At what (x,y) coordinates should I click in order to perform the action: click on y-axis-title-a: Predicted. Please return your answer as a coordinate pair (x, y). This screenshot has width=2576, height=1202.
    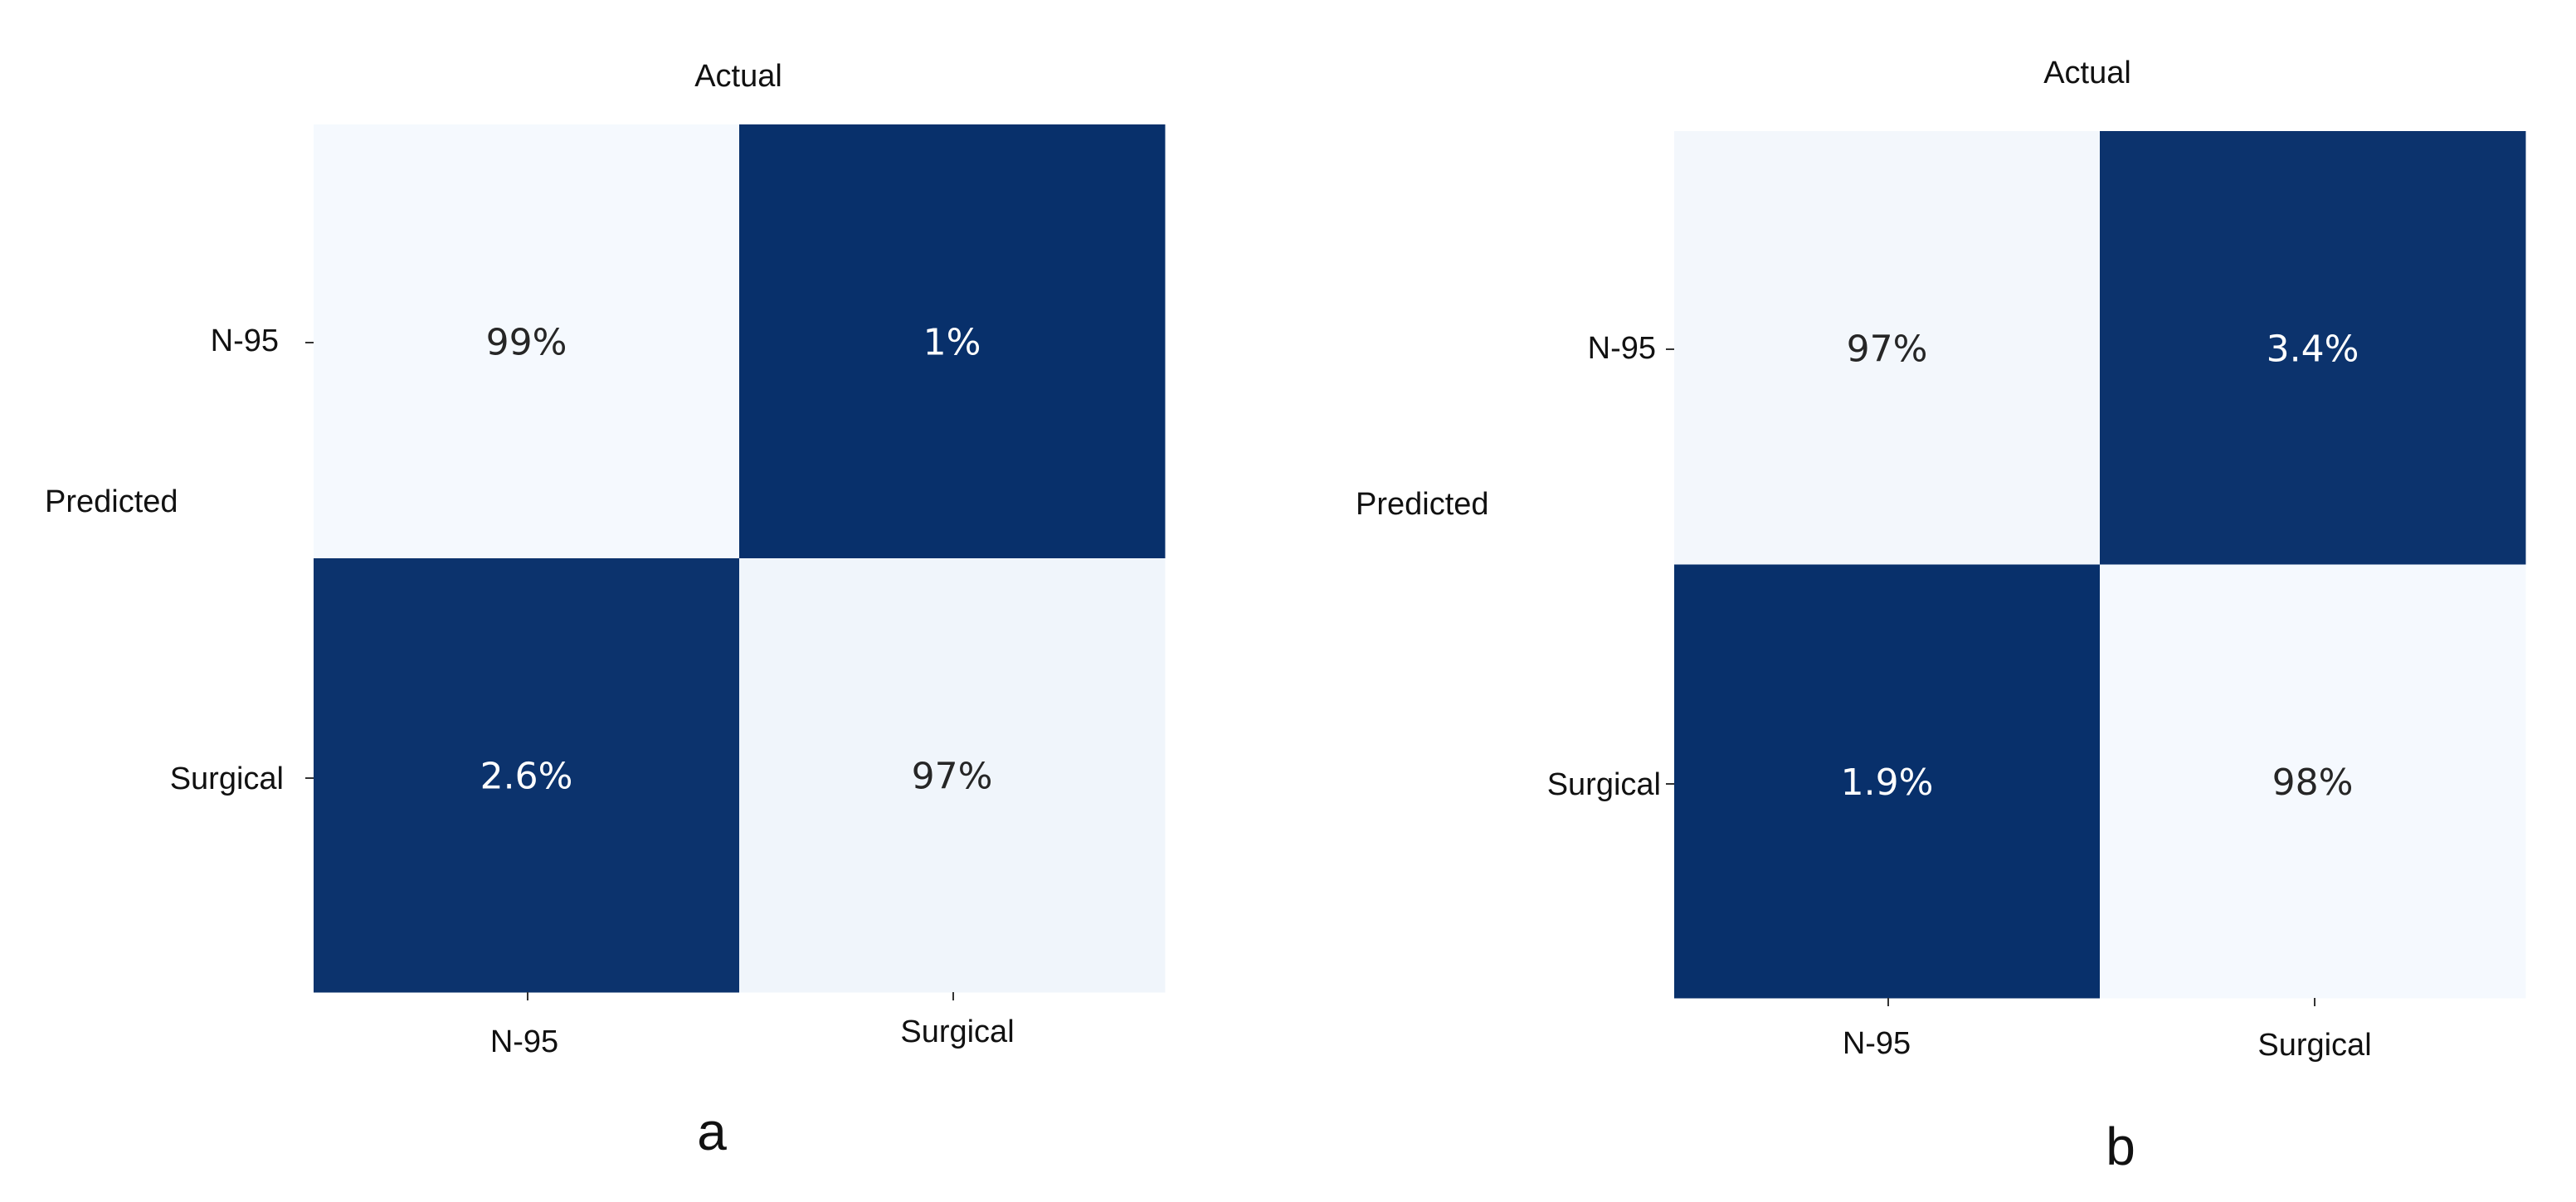
    Looking at the image, I should click on (111, 502).